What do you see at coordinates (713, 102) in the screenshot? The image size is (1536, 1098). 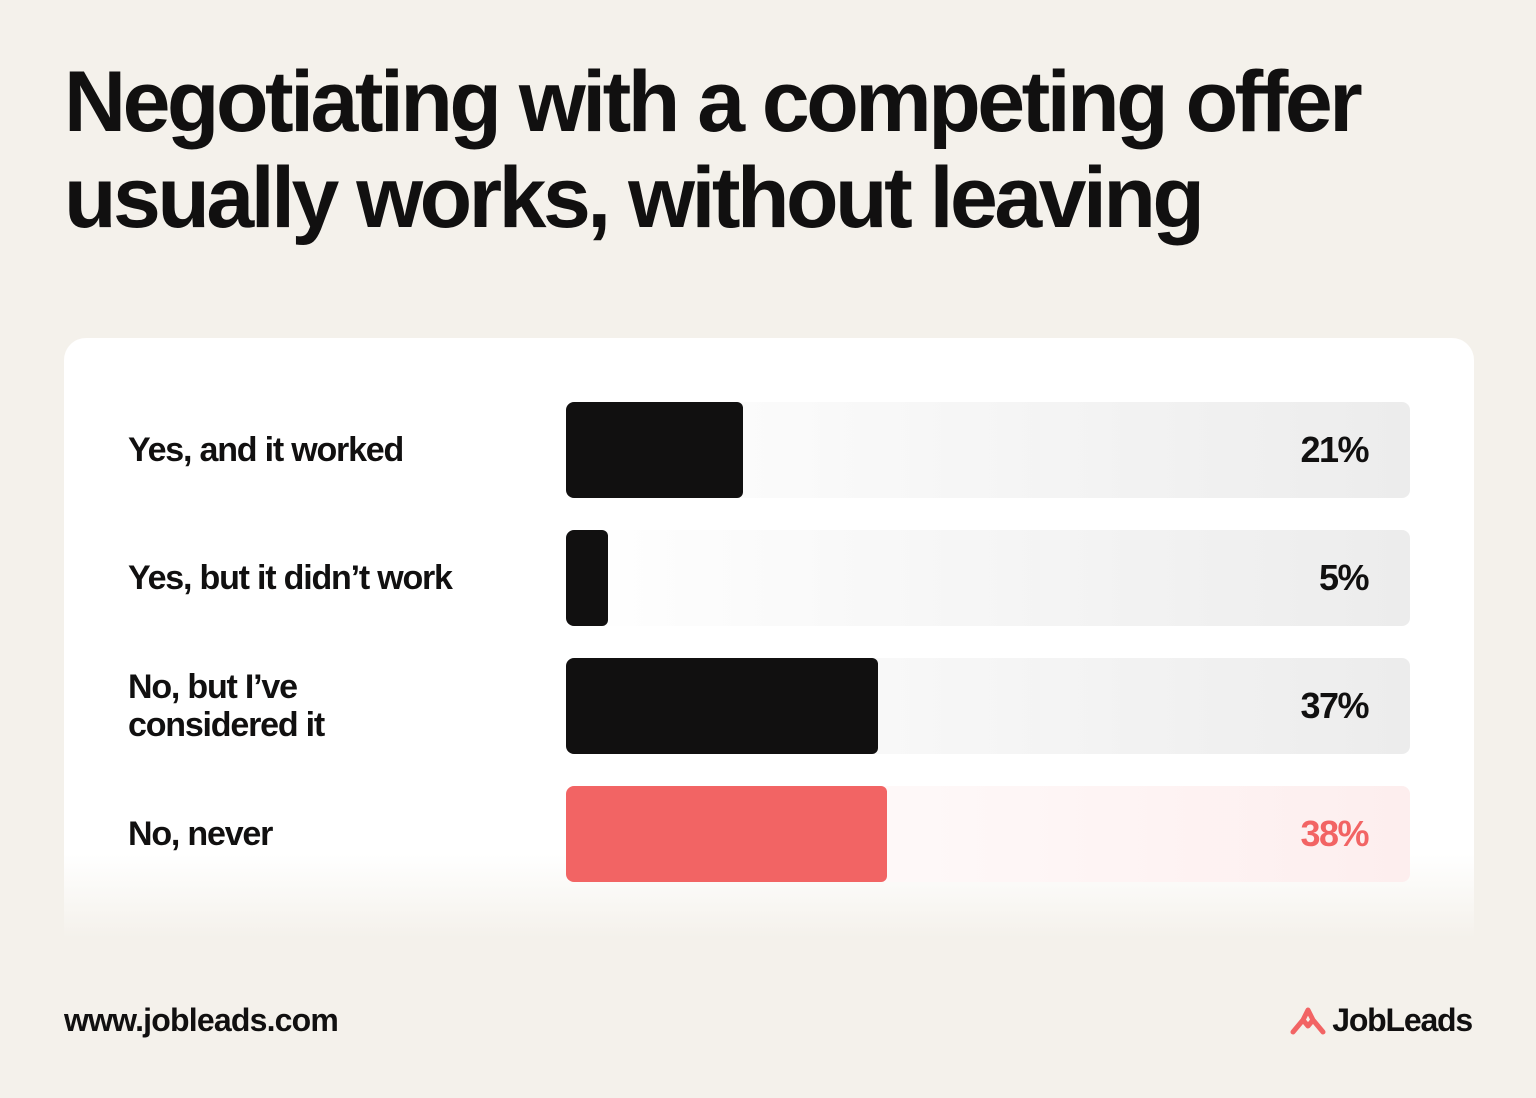 I see `chart-title-line: Negotiating with a competing offer` at bounding box center [713, 102].